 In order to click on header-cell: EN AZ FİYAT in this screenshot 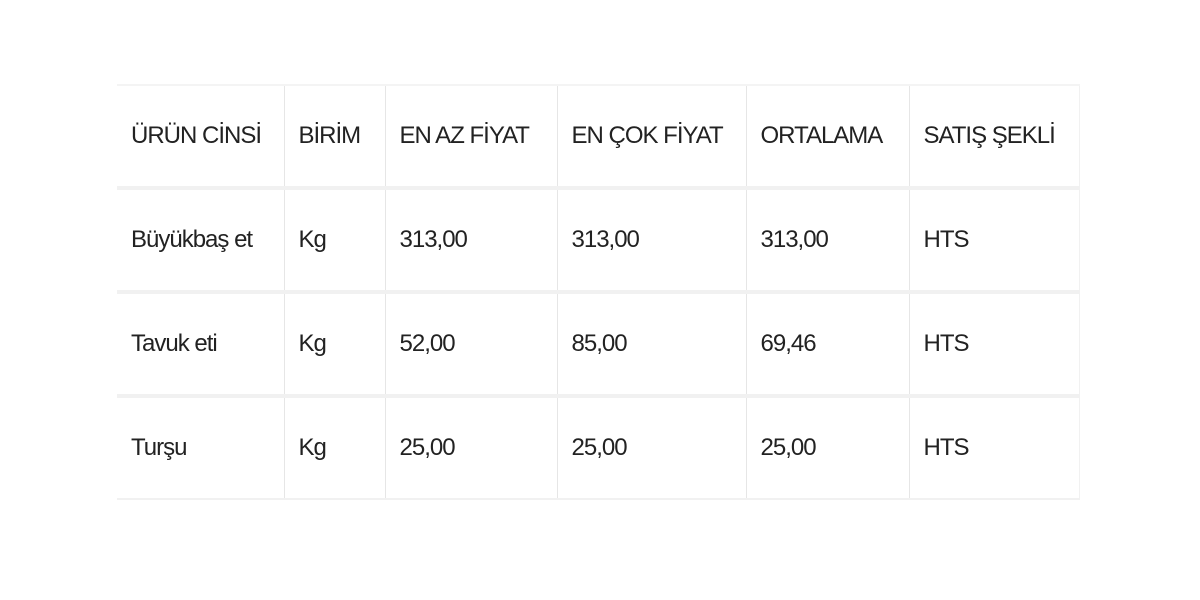, I will do `click(470, 136)`.